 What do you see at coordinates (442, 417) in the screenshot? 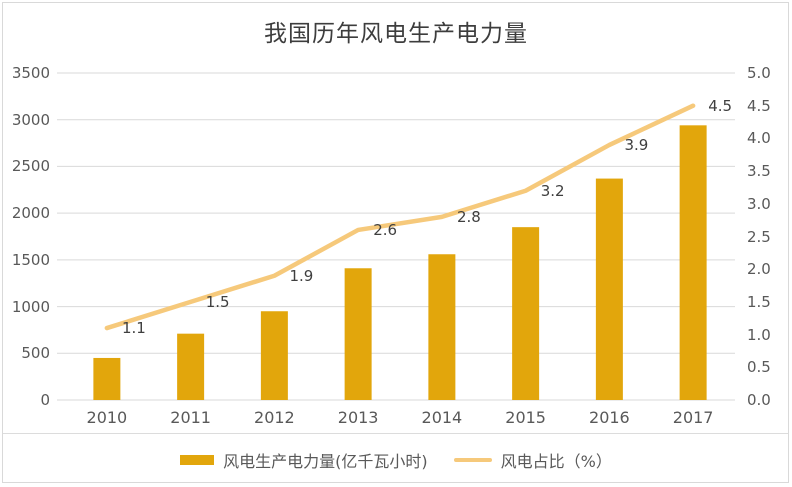
I see `x-axis-tick-label: 2014` at bounding box center [442, 417].